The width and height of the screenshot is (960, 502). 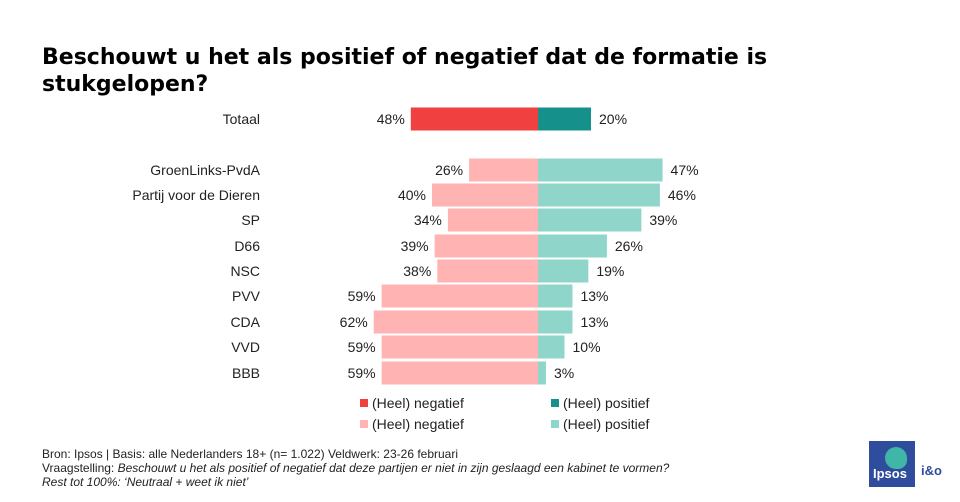 I want to click on bar-positive-d66, so click(x=572, y=246).